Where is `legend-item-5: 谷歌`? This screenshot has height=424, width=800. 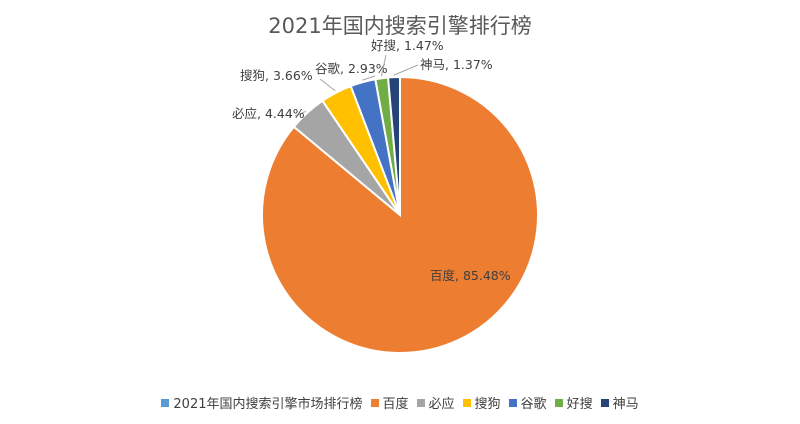 legend-item-5: 谷歌 is located at coordinates (527, 402).